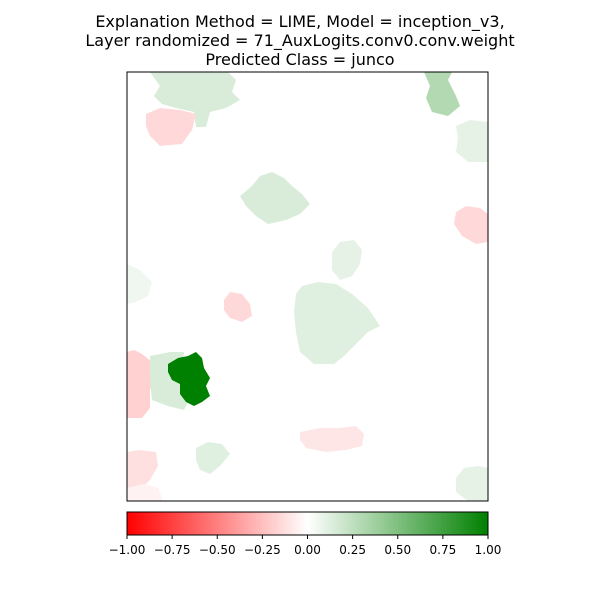 This screenshot has height=600, width=600. What do you see at coordinates (307, 550) in the screenshot?
I see `colorbar-tick-label: 0.00` at bounding box center [307, 550].